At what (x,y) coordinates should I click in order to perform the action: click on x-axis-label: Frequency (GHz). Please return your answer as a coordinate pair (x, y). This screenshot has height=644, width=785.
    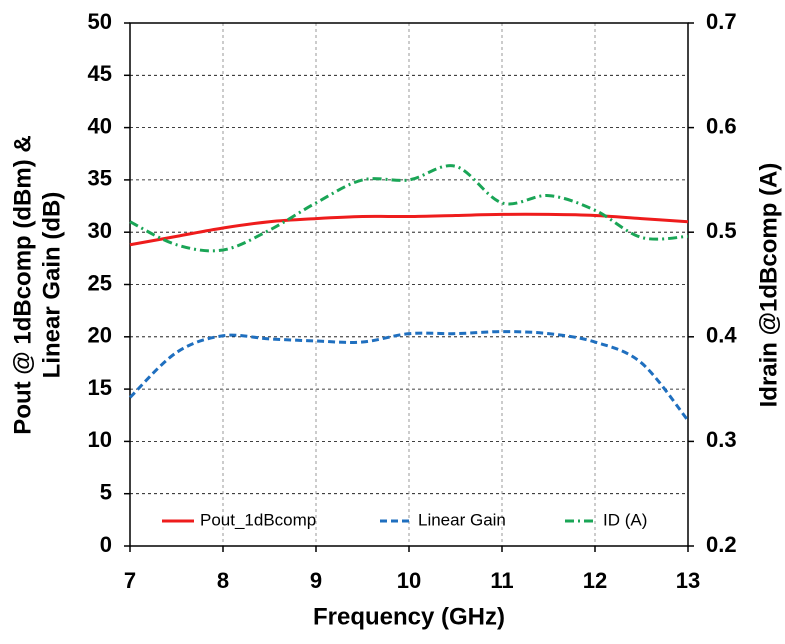
    Looking at the image, I should click on (409, 616).